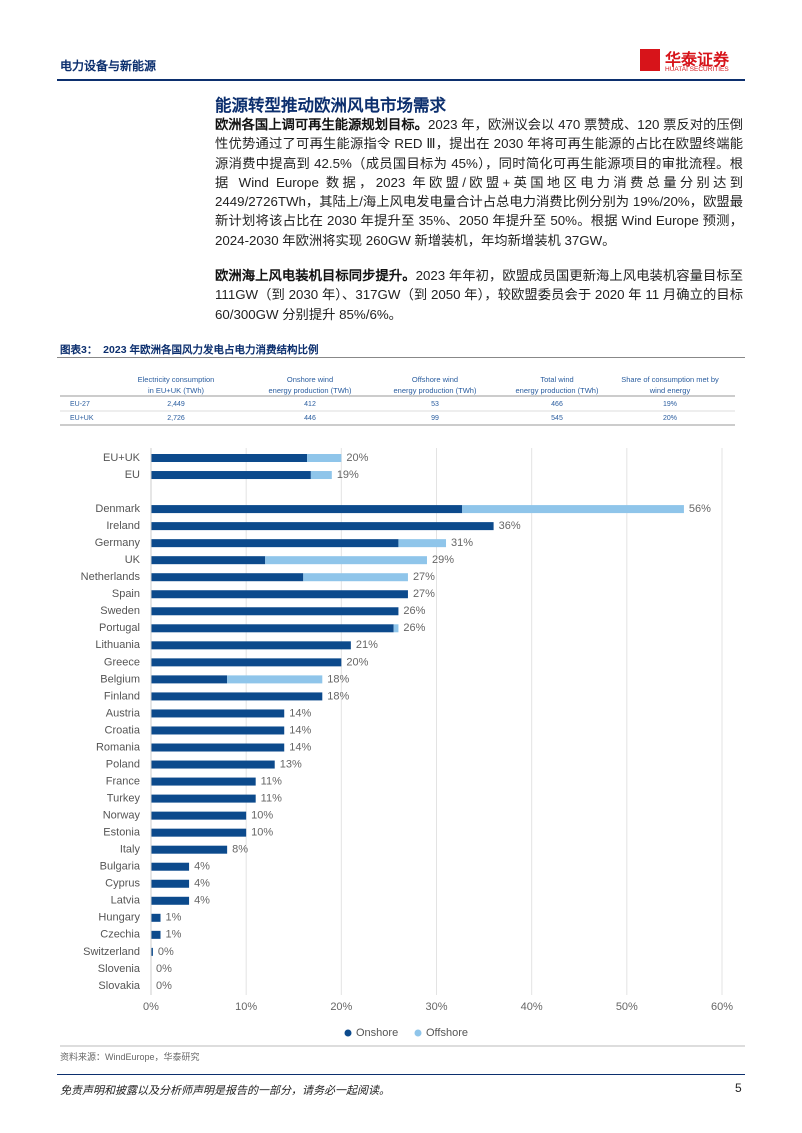  What do you see at coordinates (357, 662) in the screenshot?
I see `value-label: 20%` at bounding box center [357, 662].